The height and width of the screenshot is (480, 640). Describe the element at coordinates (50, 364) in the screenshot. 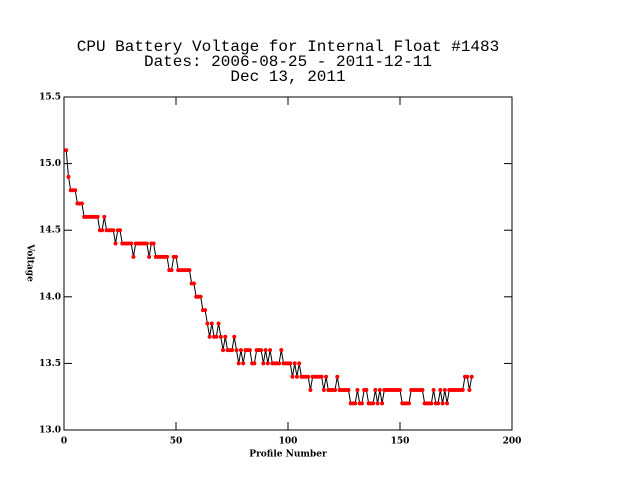

I see `y-tick-label: 13.5` at that location.